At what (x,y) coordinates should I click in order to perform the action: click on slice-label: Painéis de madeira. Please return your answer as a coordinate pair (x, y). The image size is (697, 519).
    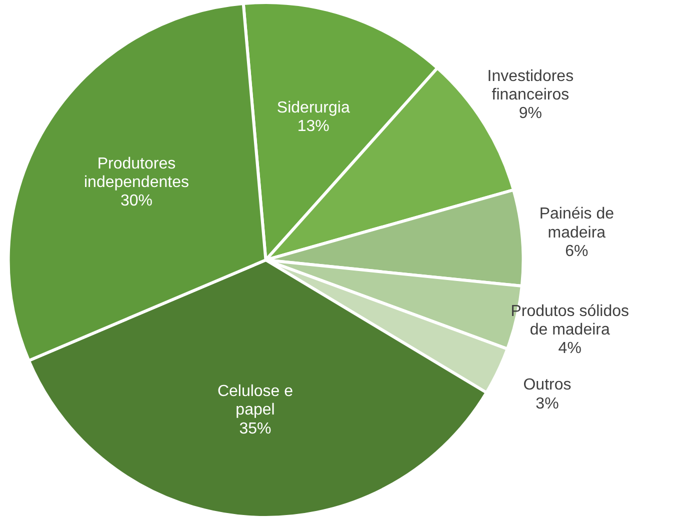
    Looking at the image, I should click on (576, 224).